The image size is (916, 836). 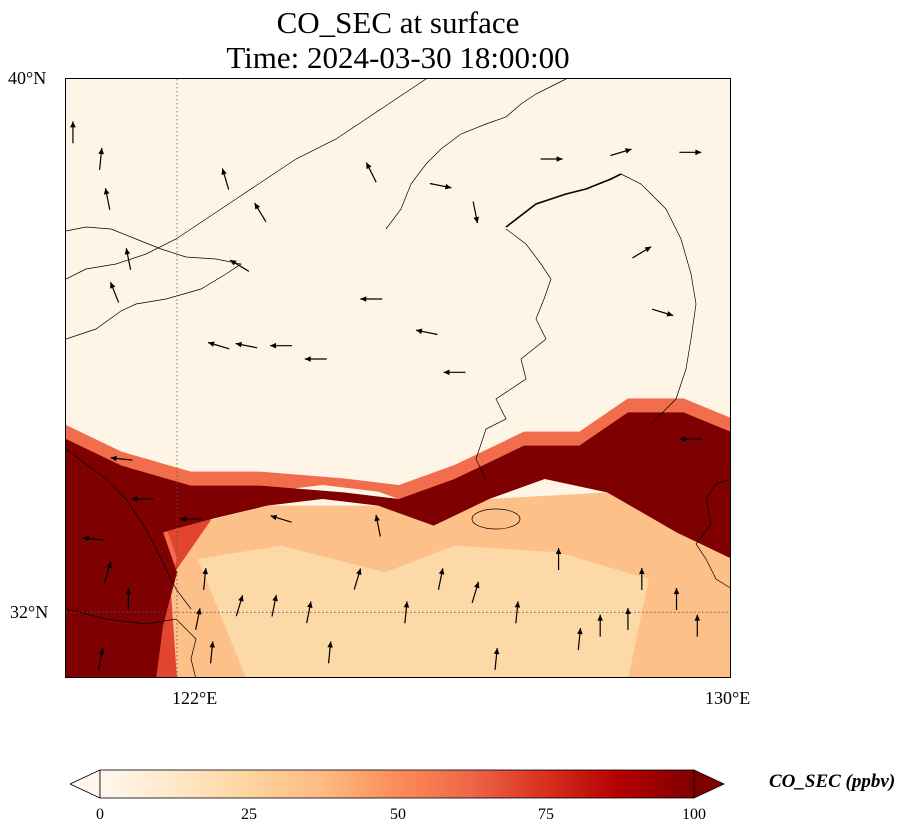 I want to click on field-ocean-edge, so click(x=184, y=598).